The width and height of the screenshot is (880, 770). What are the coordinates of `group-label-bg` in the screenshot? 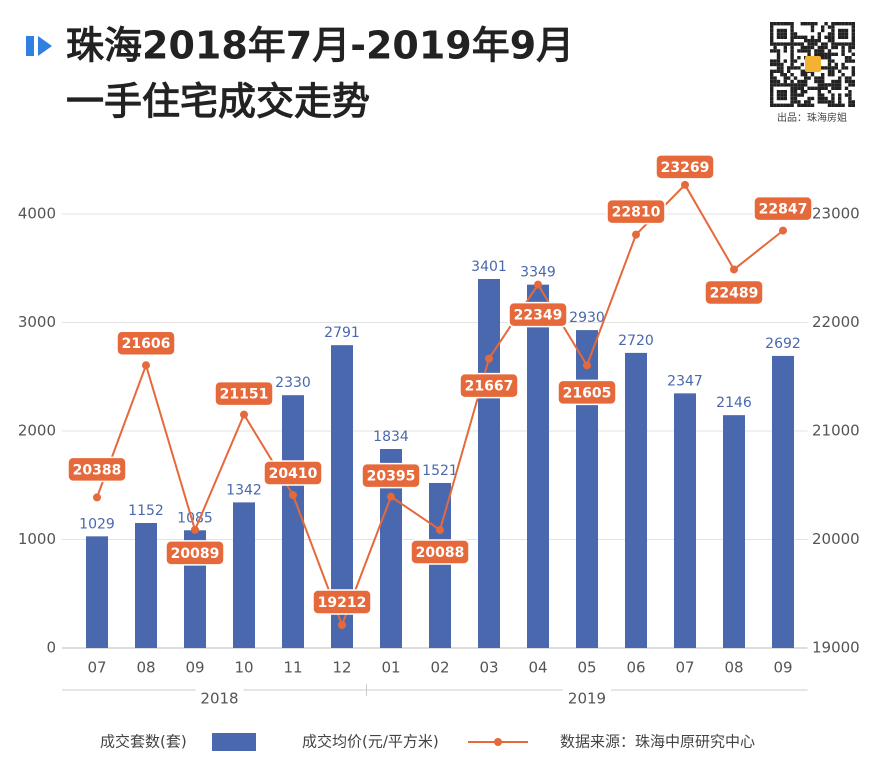 It's located at (219, 698).